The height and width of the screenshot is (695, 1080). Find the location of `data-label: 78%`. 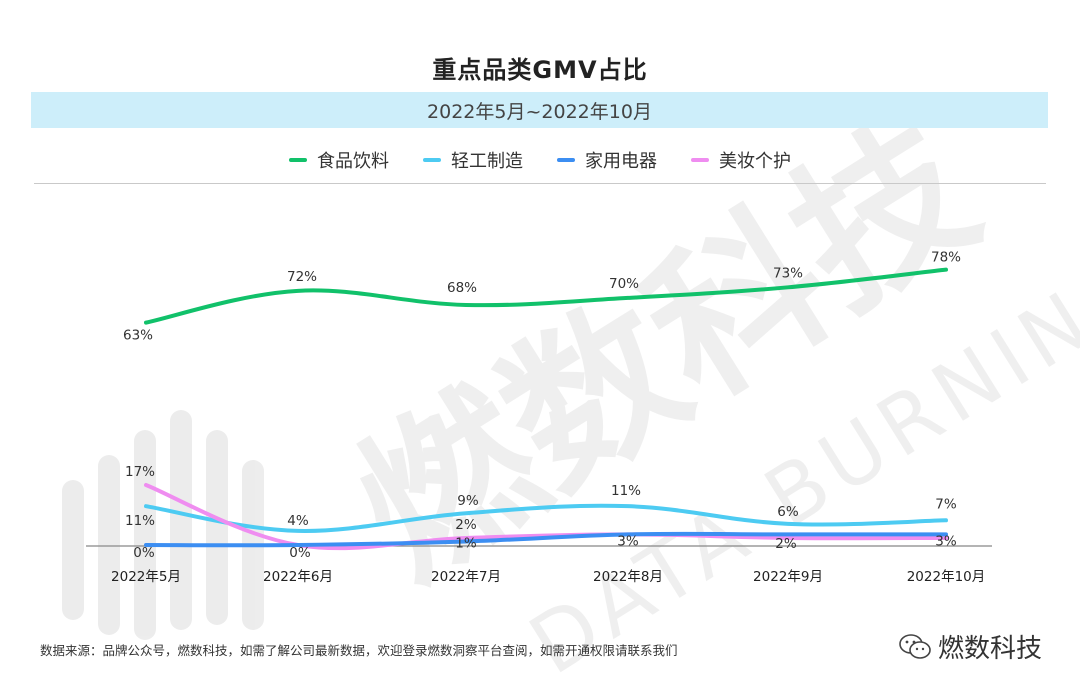

data-label: 78% is located at coordinates (946, 258).